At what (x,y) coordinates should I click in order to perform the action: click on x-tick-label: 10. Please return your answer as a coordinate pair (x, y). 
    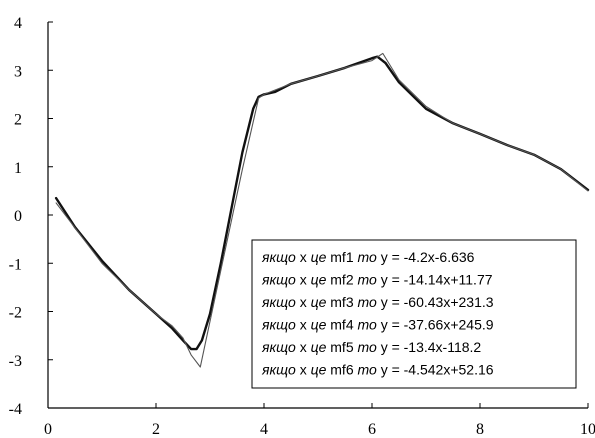
    Looking at the image, I should click on (587, 429).